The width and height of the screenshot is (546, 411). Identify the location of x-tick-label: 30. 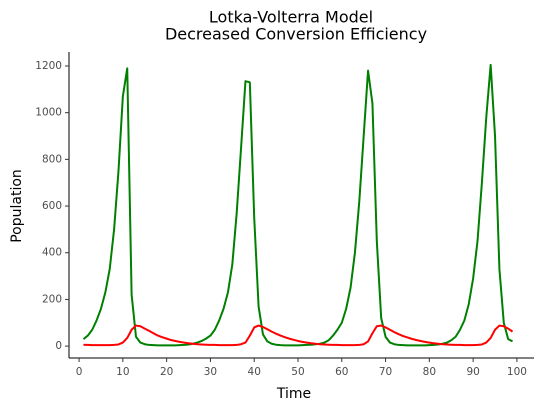
(210, 372).